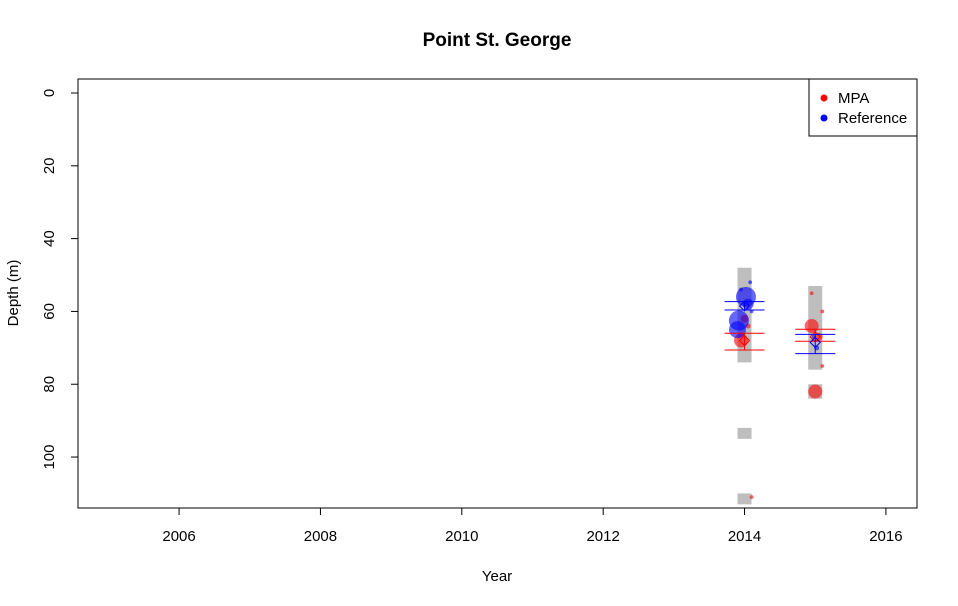 This screenshot has height=606, width=958. I want to click on x-tick-label: 2012, so click(602, 536).